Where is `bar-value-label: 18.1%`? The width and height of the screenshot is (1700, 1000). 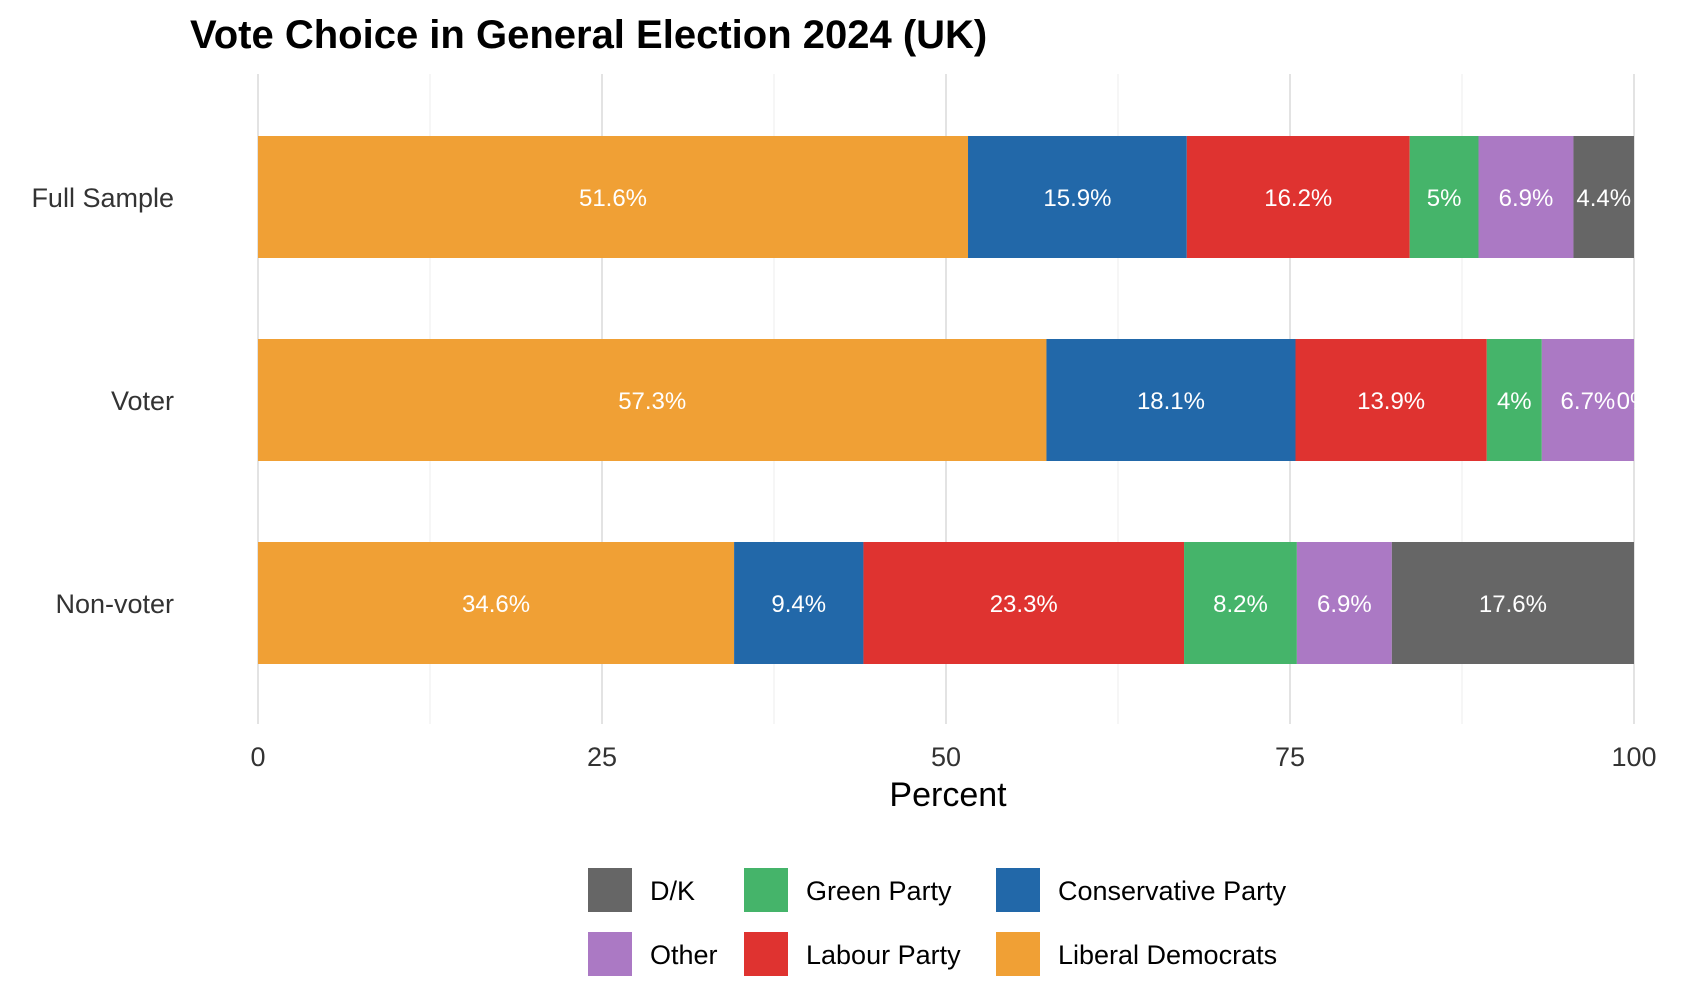 bar-value-label: 18.1% is located at coordinates (1171, 401).